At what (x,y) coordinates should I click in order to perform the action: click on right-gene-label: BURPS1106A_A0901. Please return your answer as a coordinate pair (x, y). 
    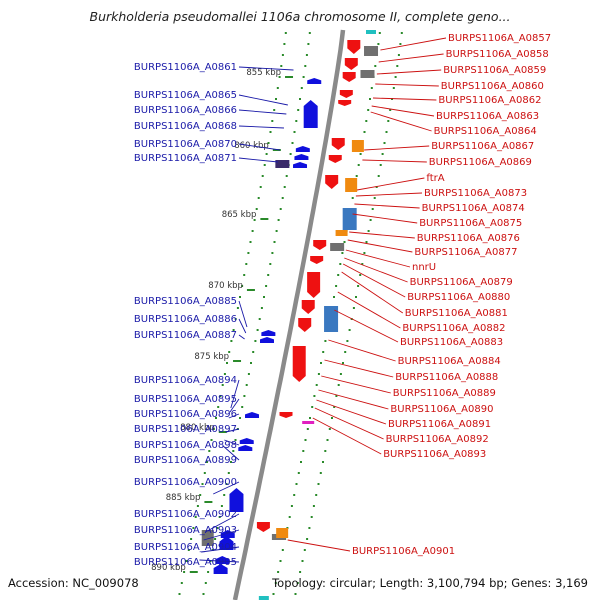
    Looking at the image, I should click on (403, 551).